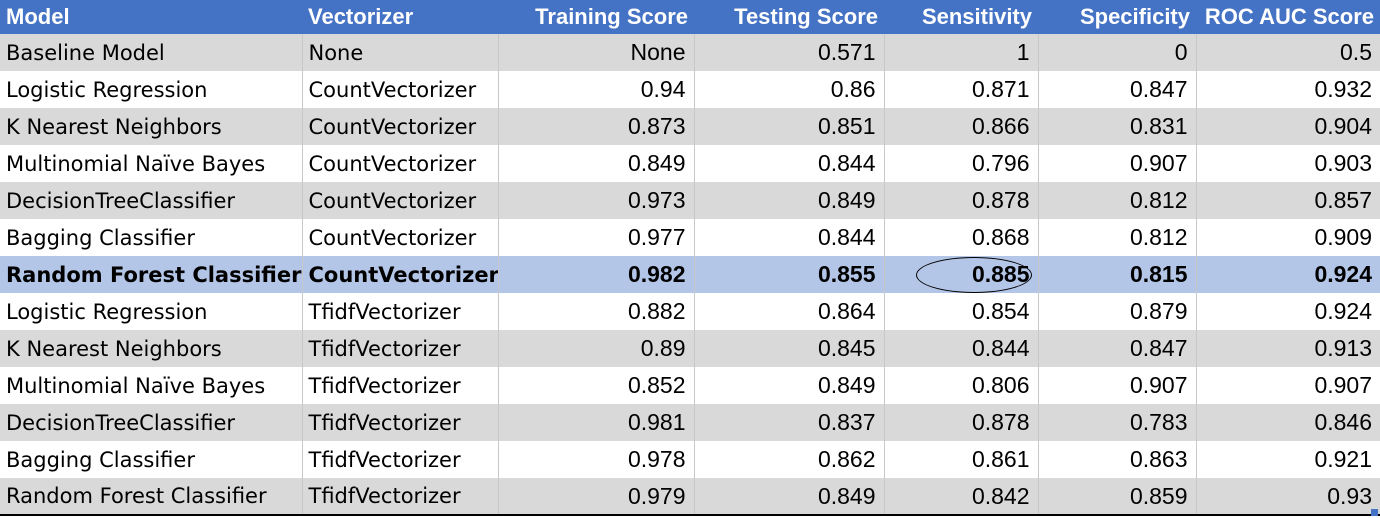 The image size is (1380, 518). I want to click on cell-sensitivity: 0.868, so click(961, 237).